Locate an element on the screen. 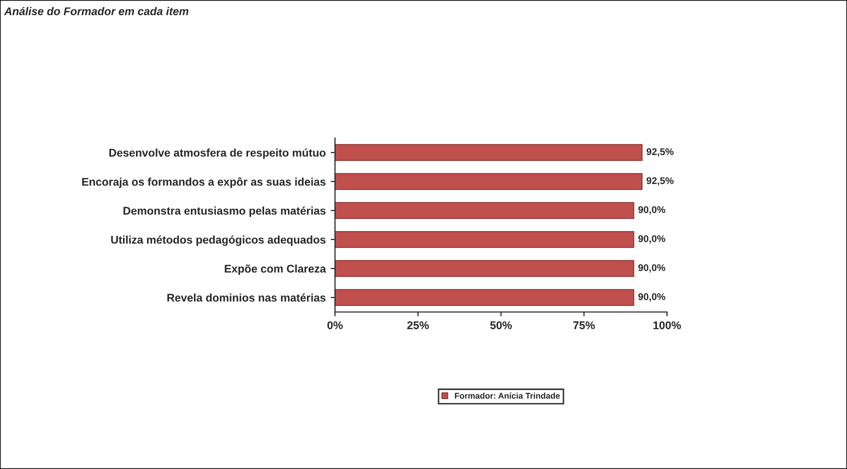  x-tick-label: 100% is located at coordinates (667, 325).